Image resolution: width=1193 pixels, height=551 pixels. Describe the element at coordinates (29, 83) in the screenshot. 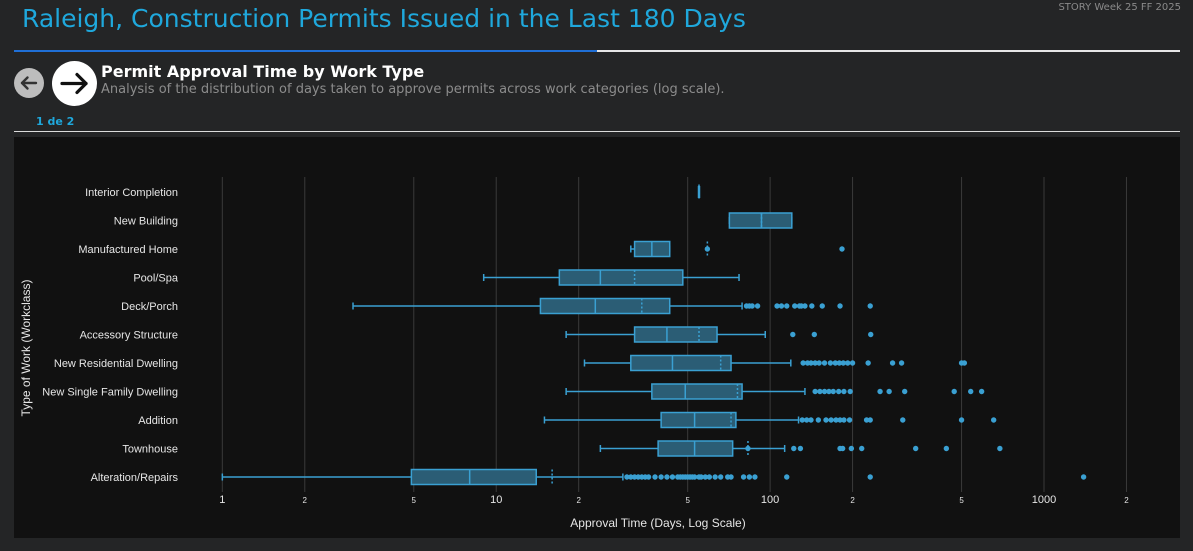

I see `previous-slide-button` at that location.